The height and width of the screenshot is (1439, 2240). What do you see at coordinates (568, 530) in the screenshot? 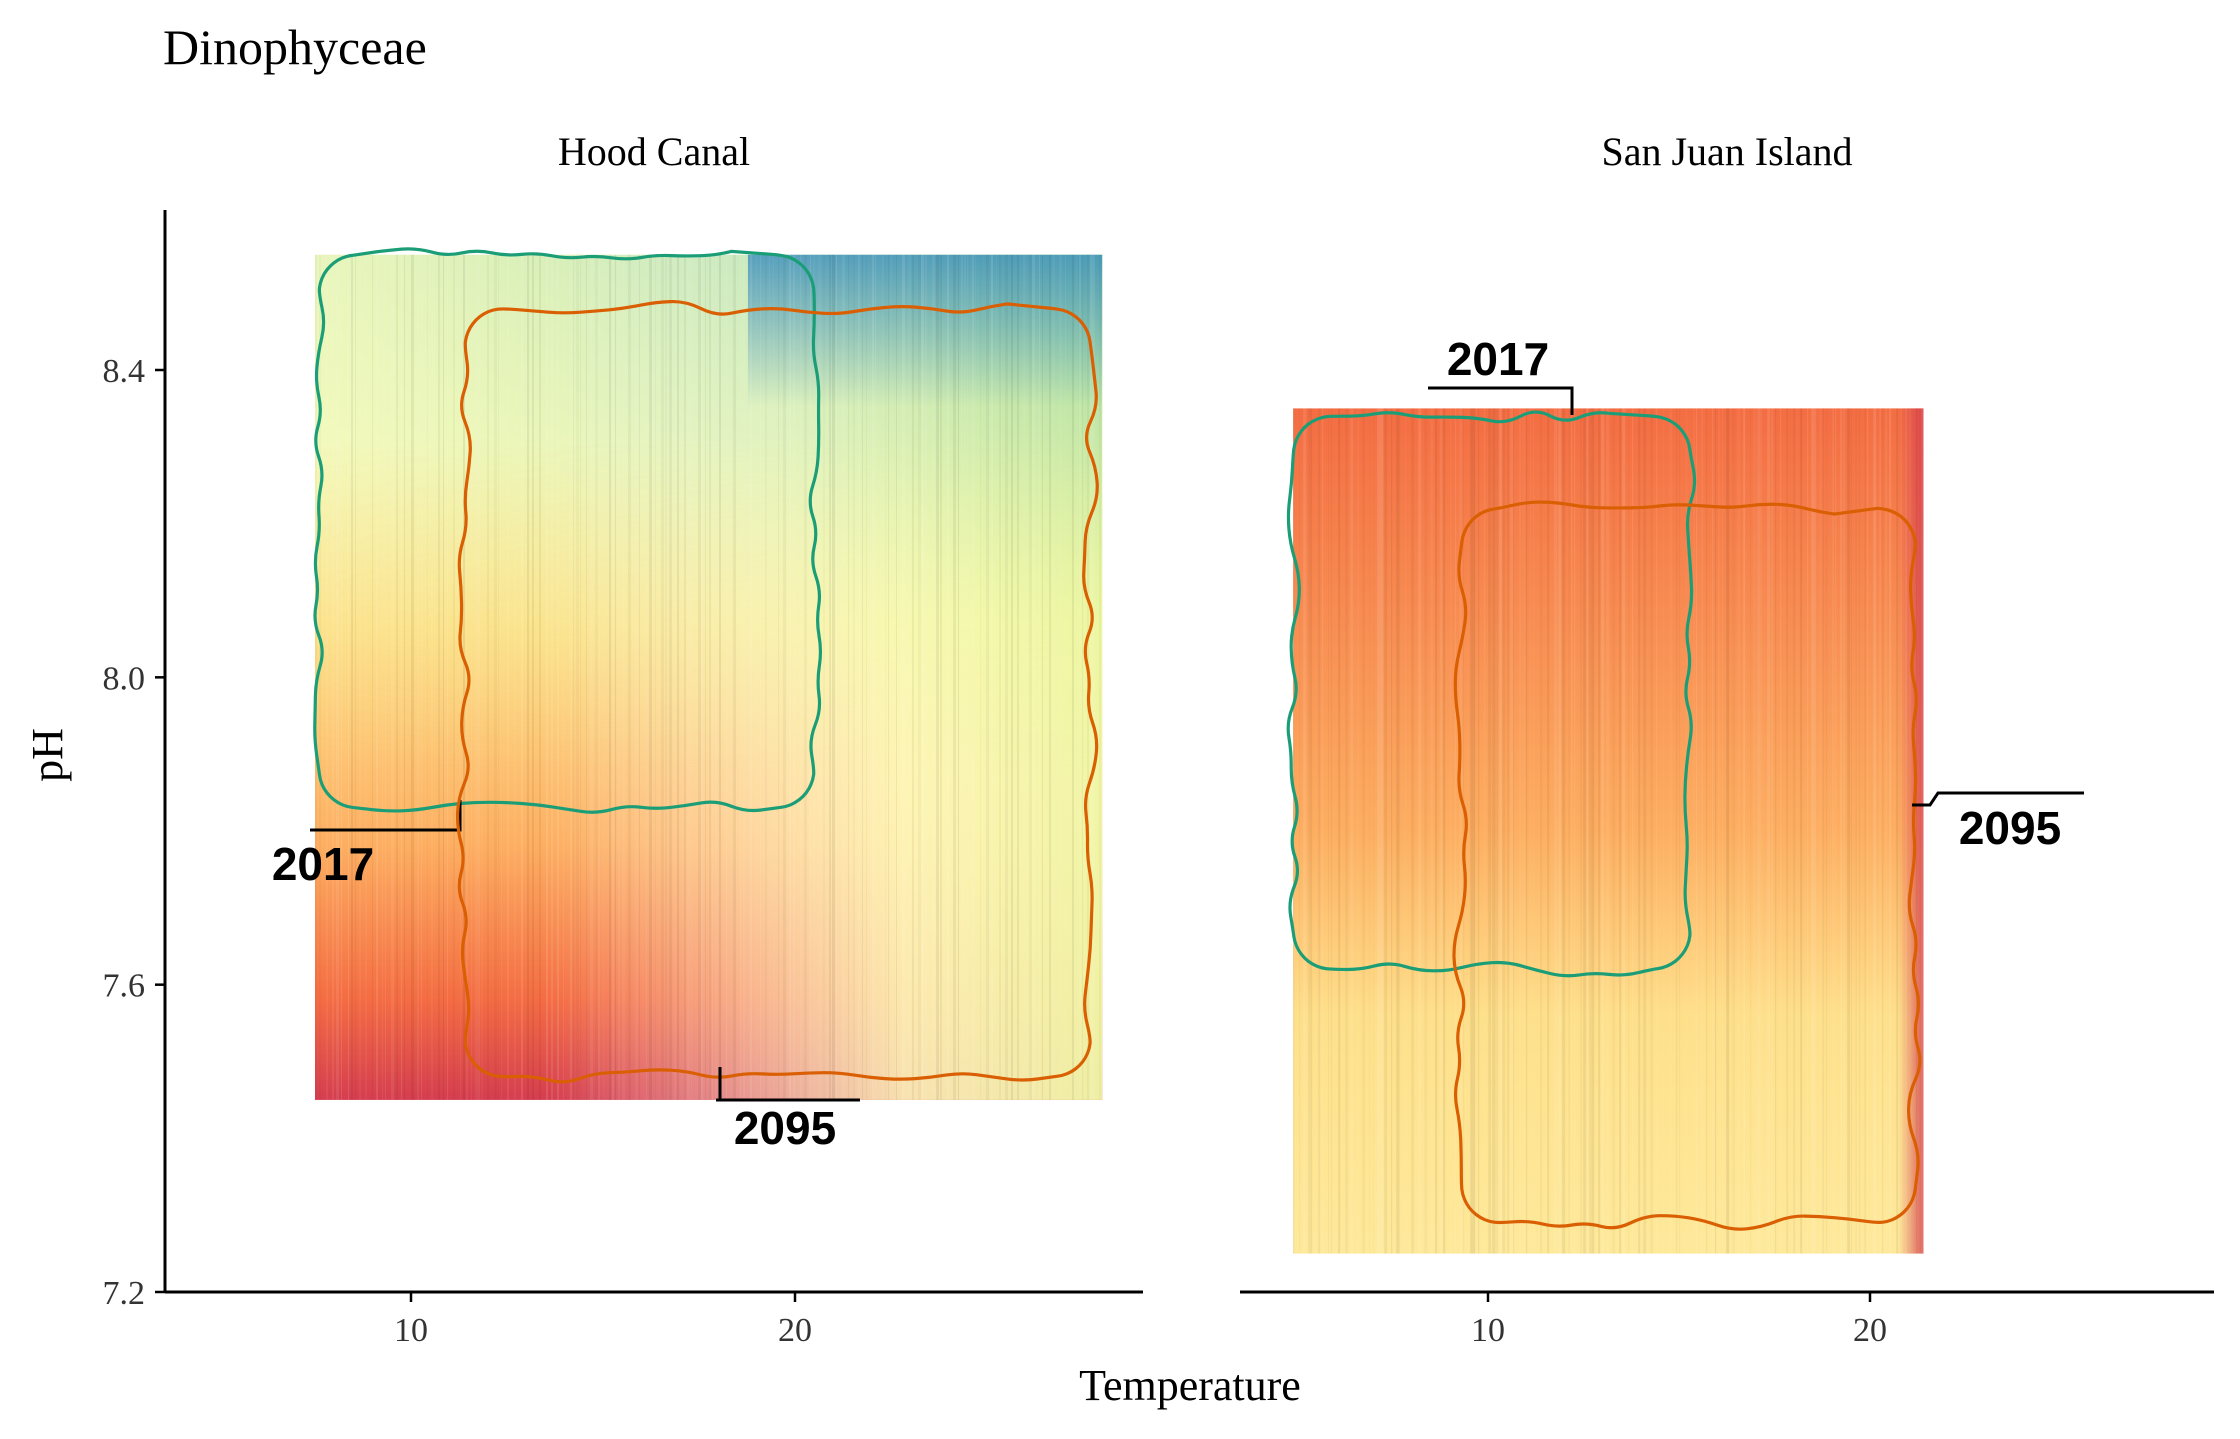
I see `contour-2017` at bounding box center [568, 530].